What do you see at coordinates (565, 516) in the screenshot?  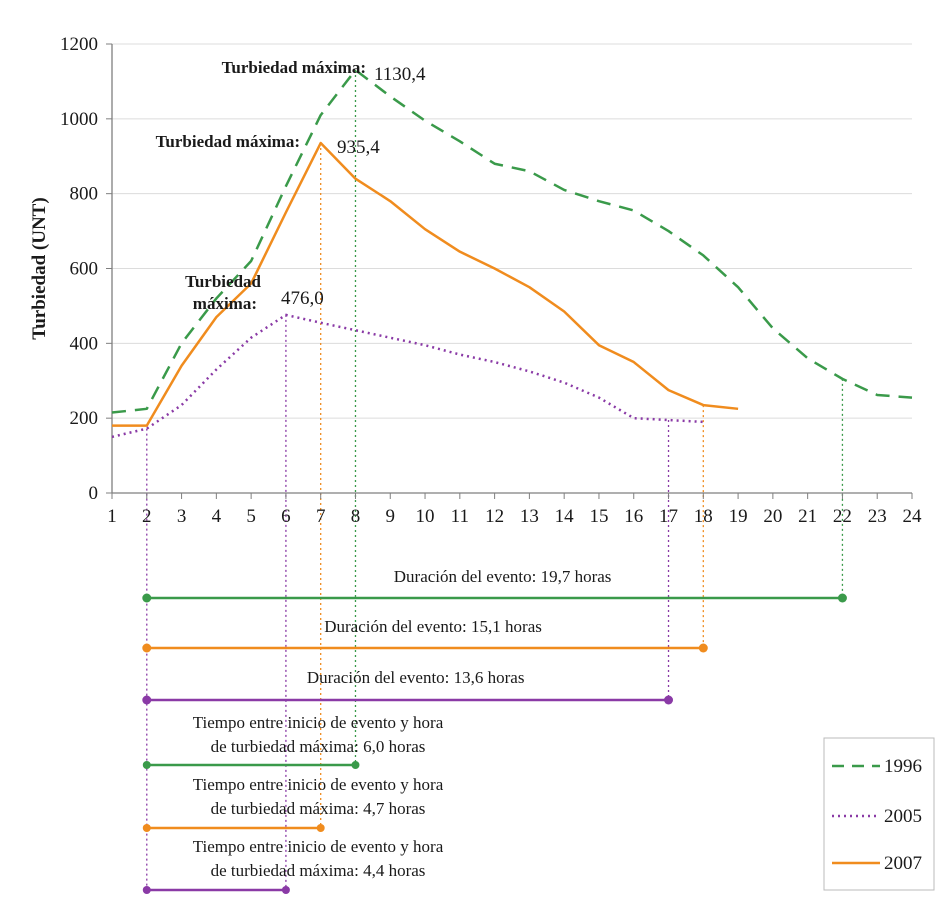 I see `x-tick-label: 14` at bounding box center [565, 516].